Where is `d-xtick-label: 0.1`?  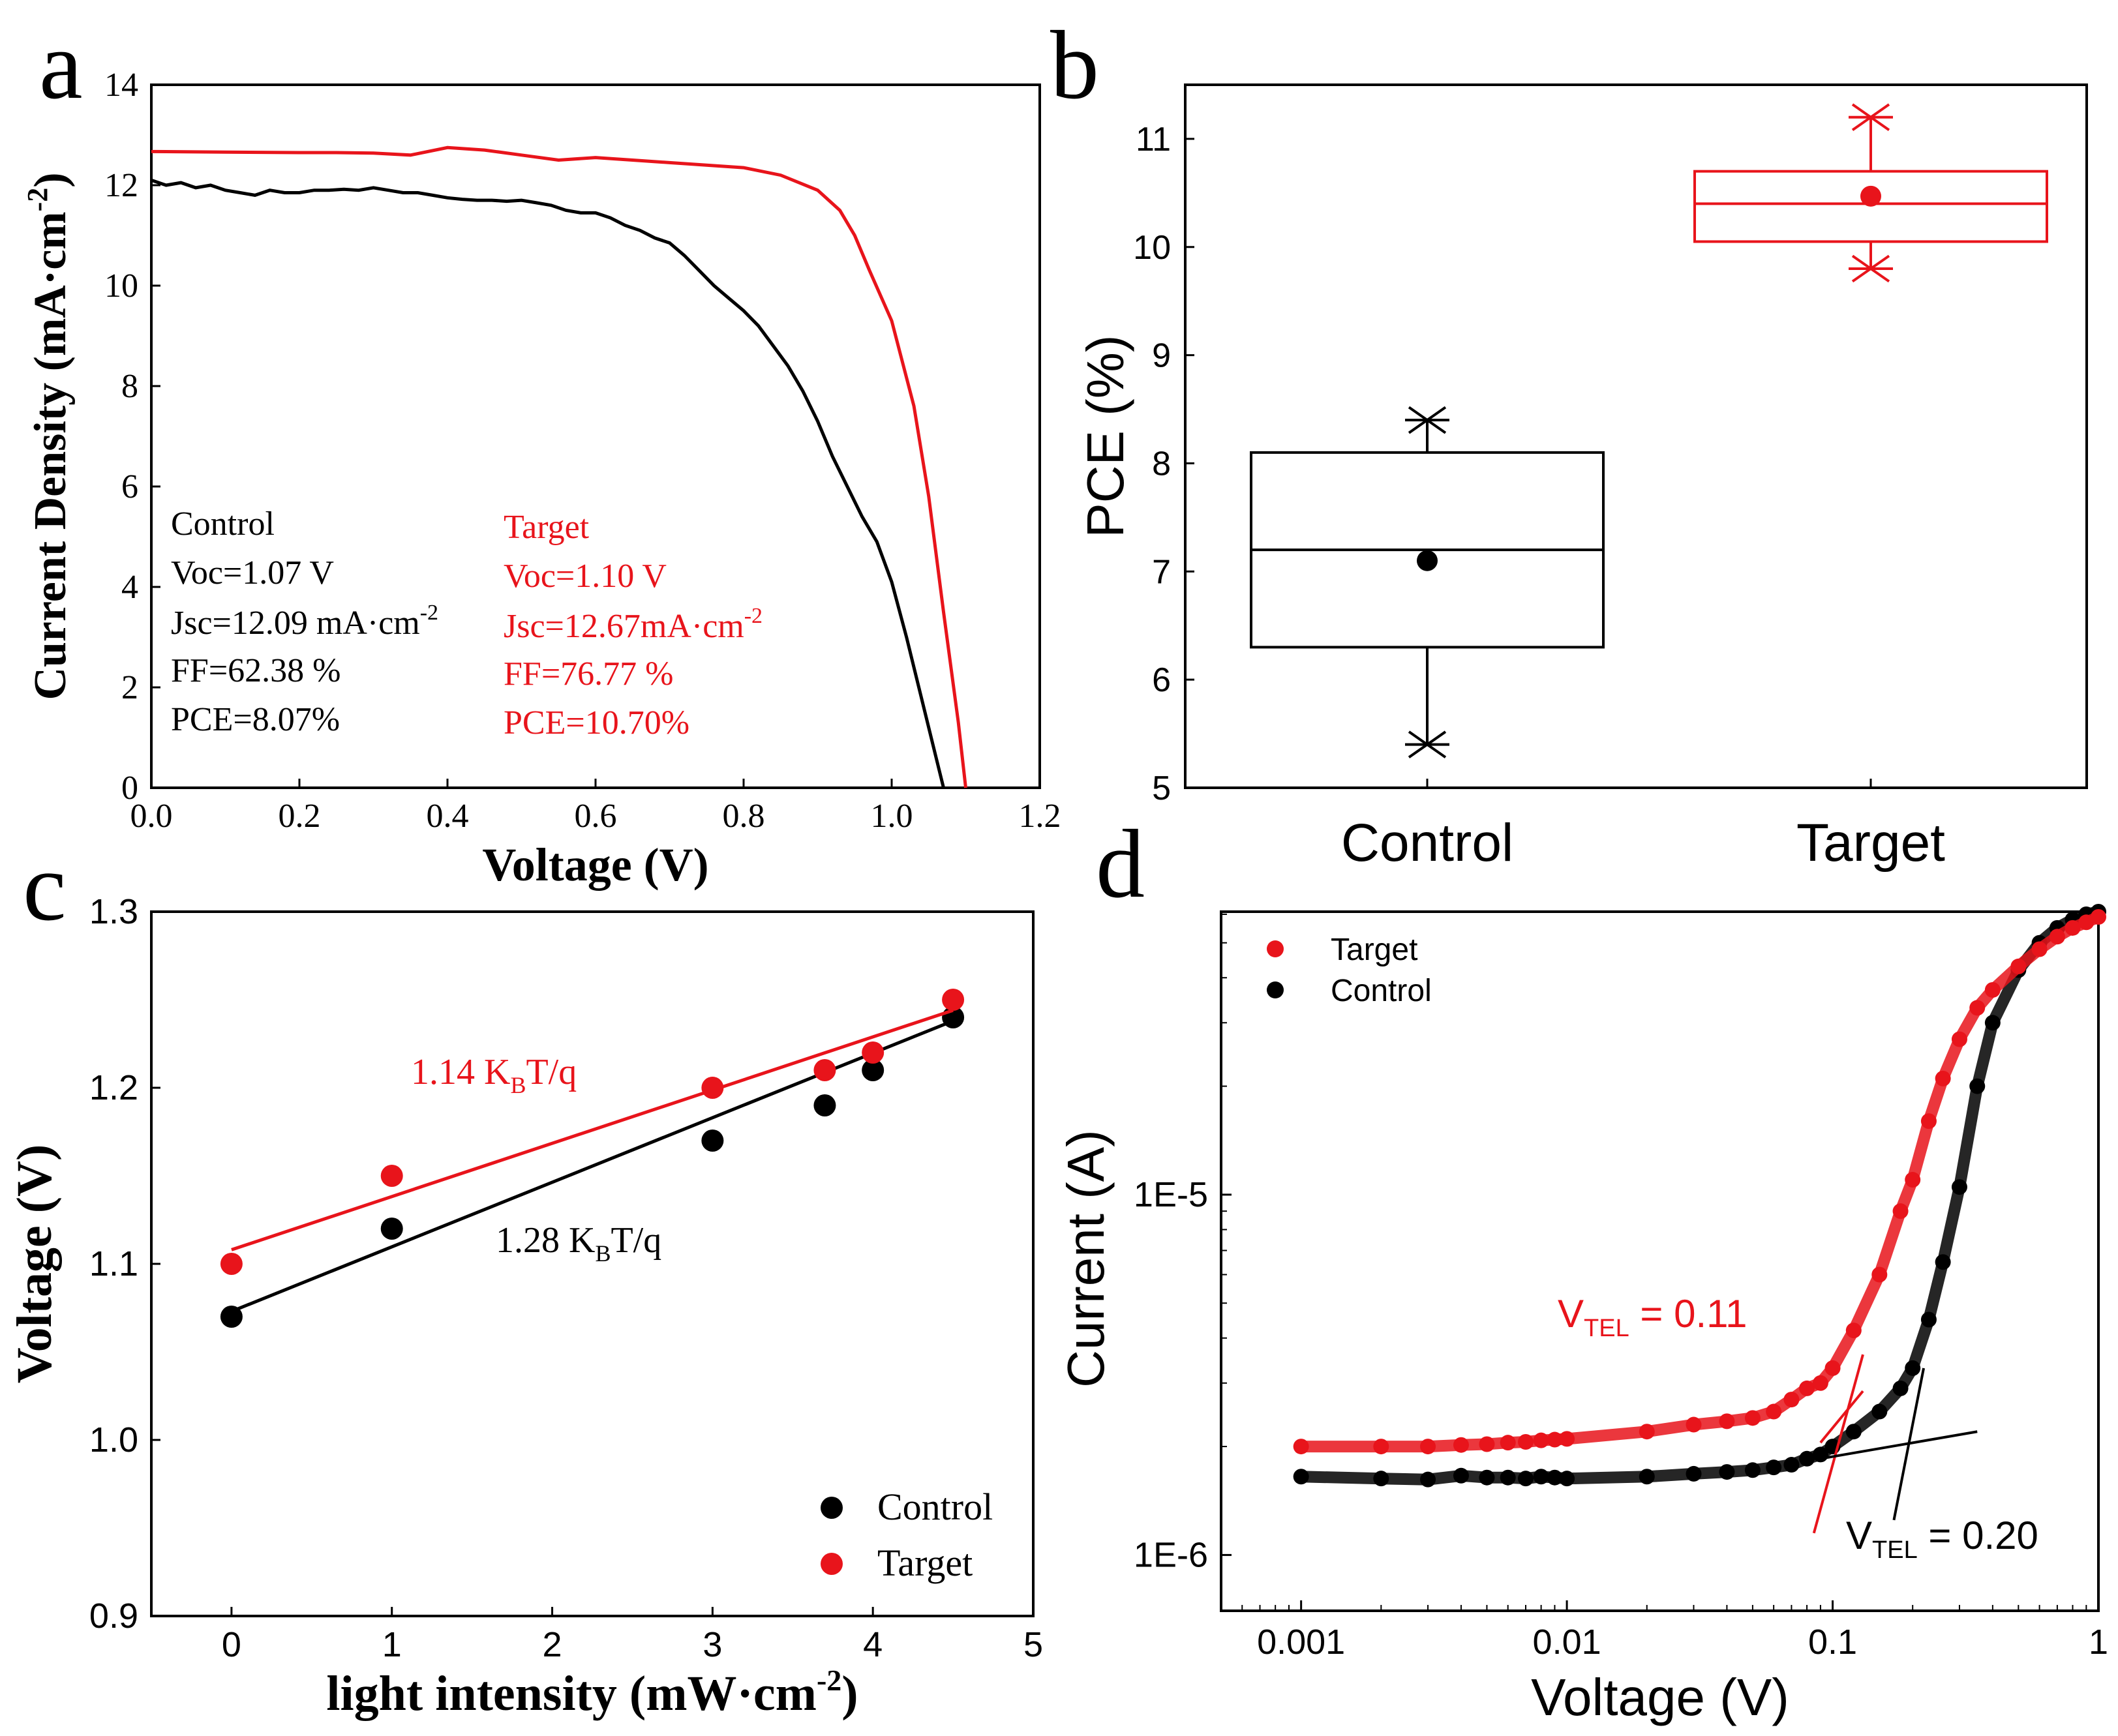 d-xtick-label: 0.1 is located at coordinates (1832, 1642).